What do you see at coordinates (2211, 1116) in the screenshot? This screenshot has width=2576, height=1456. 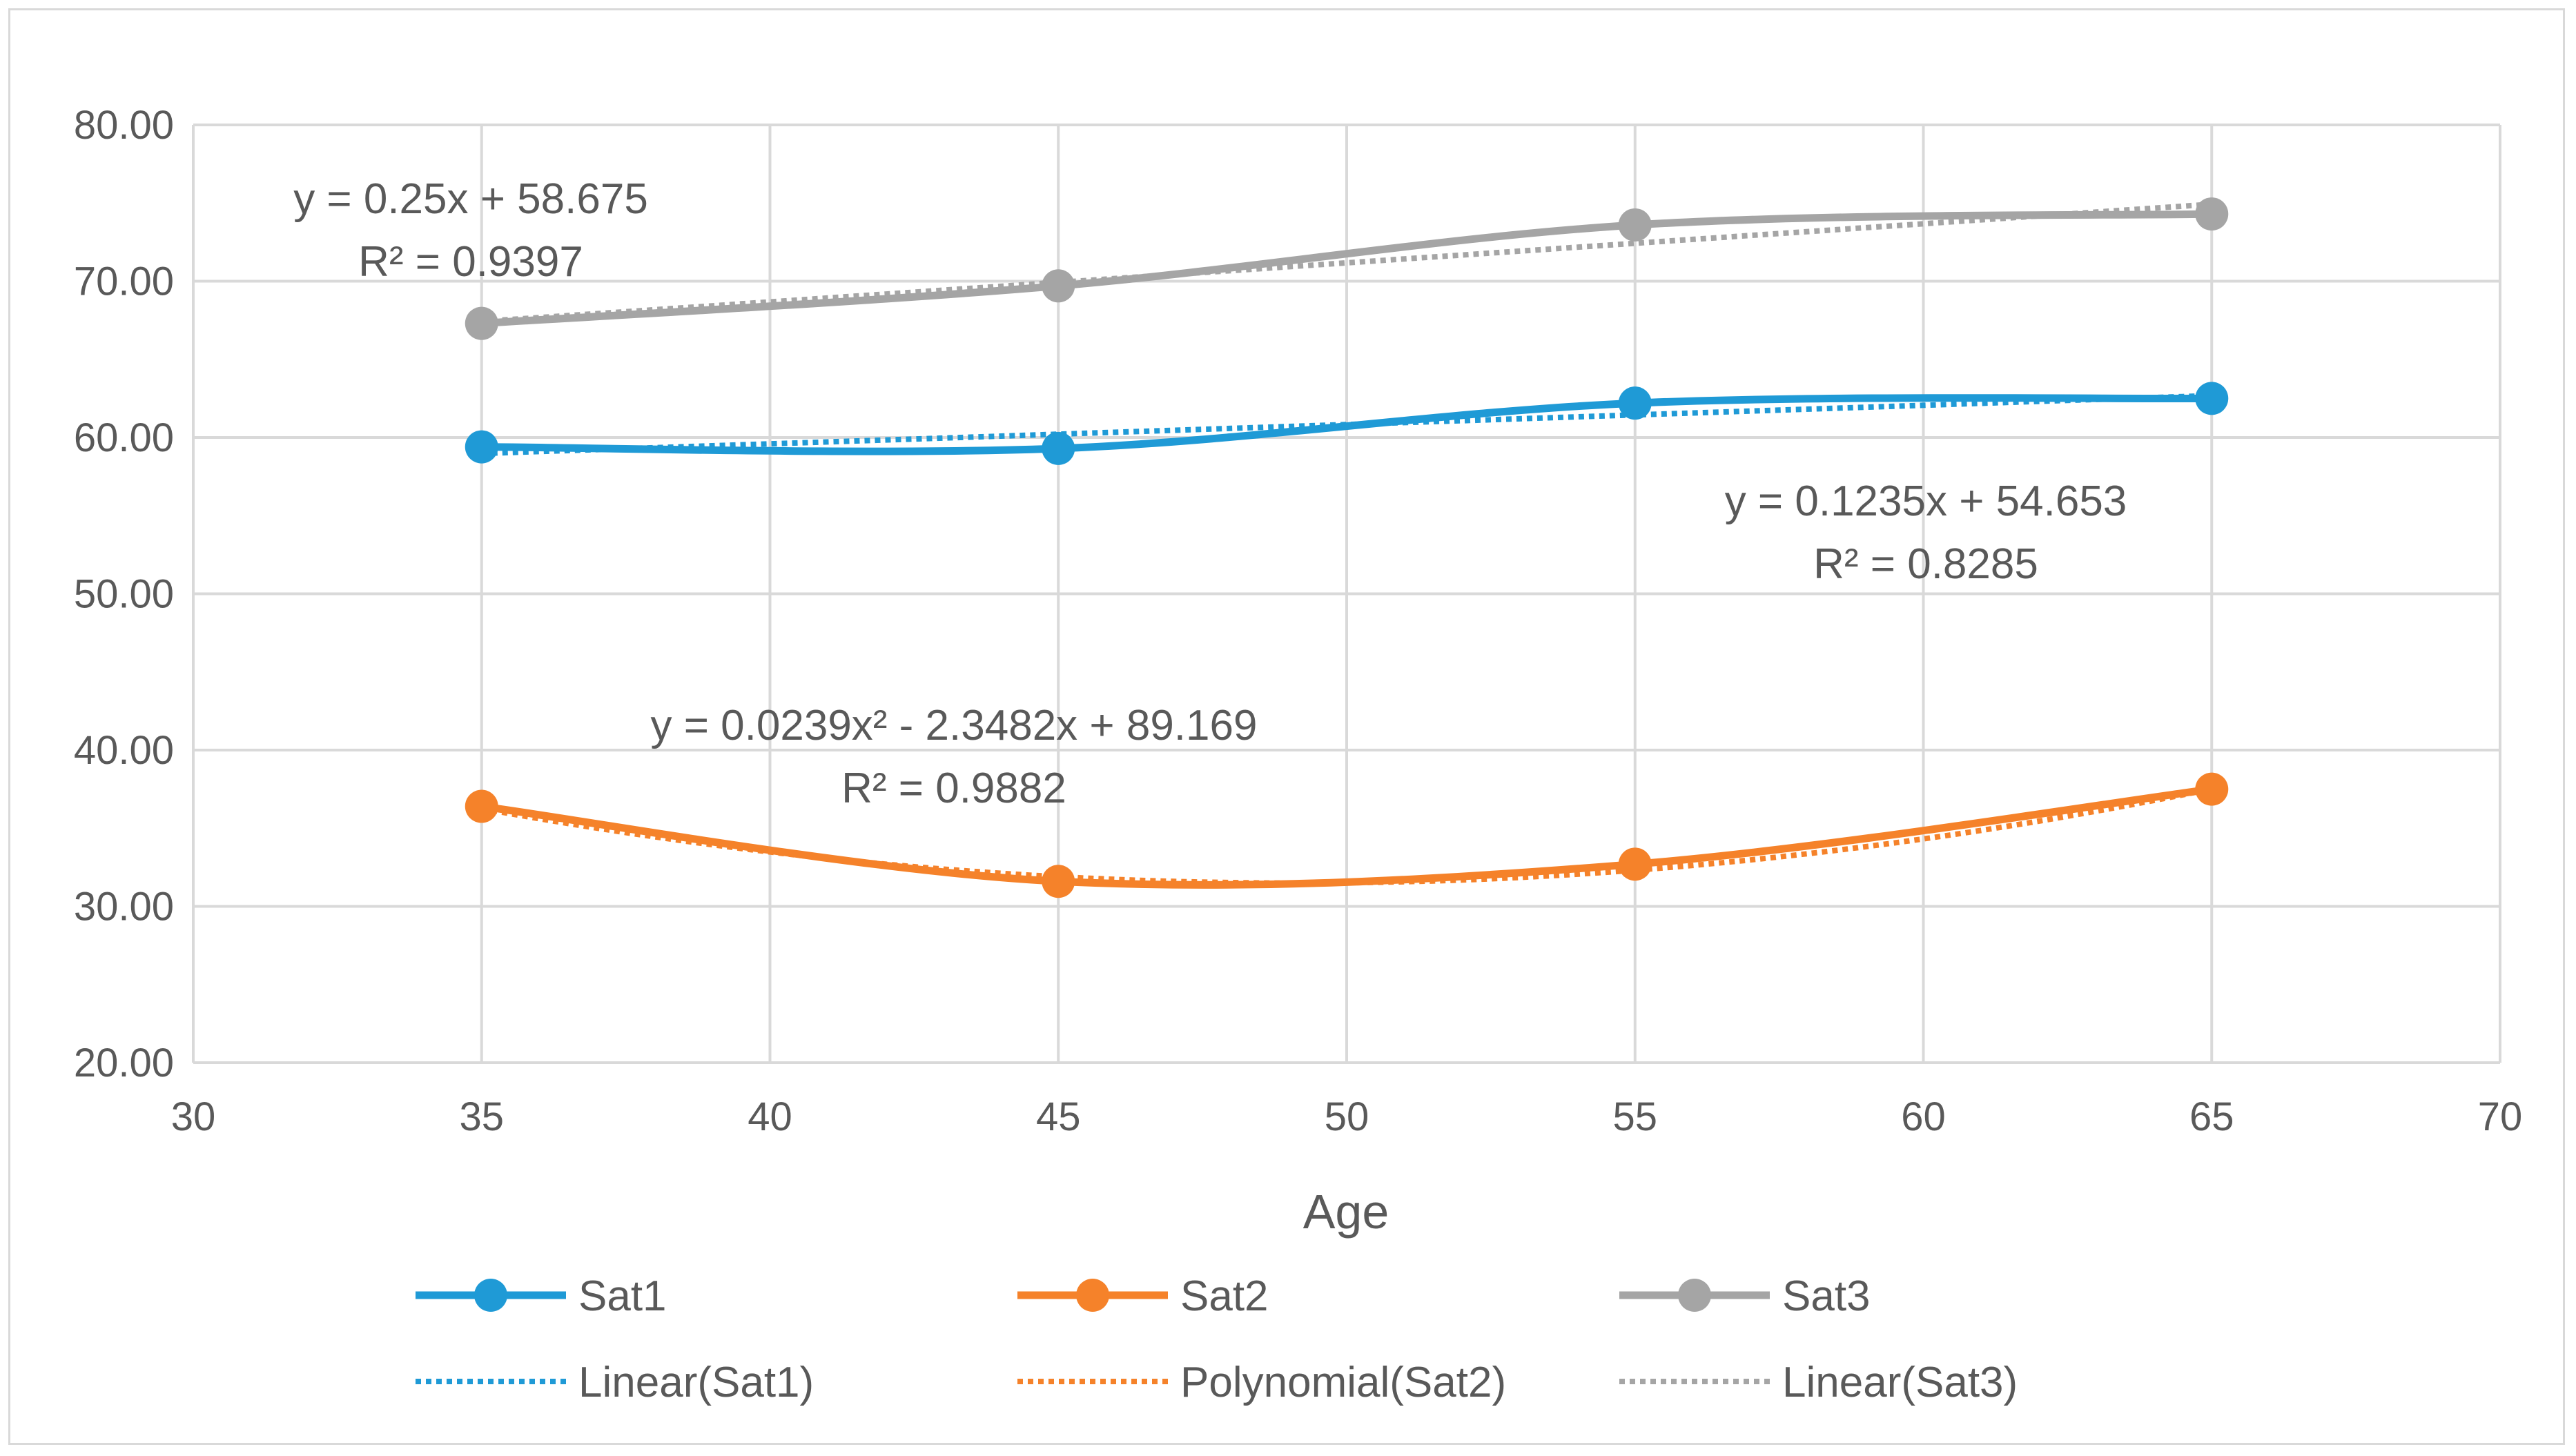 I see `x-tick-label: 65` at bounding box center [2211, 1116].